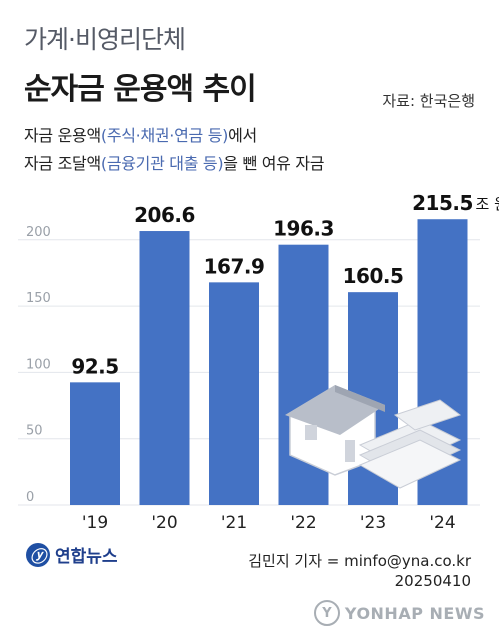 The image size is (499, 642). I want to click on value-label: 215.5, so click(442, 203).